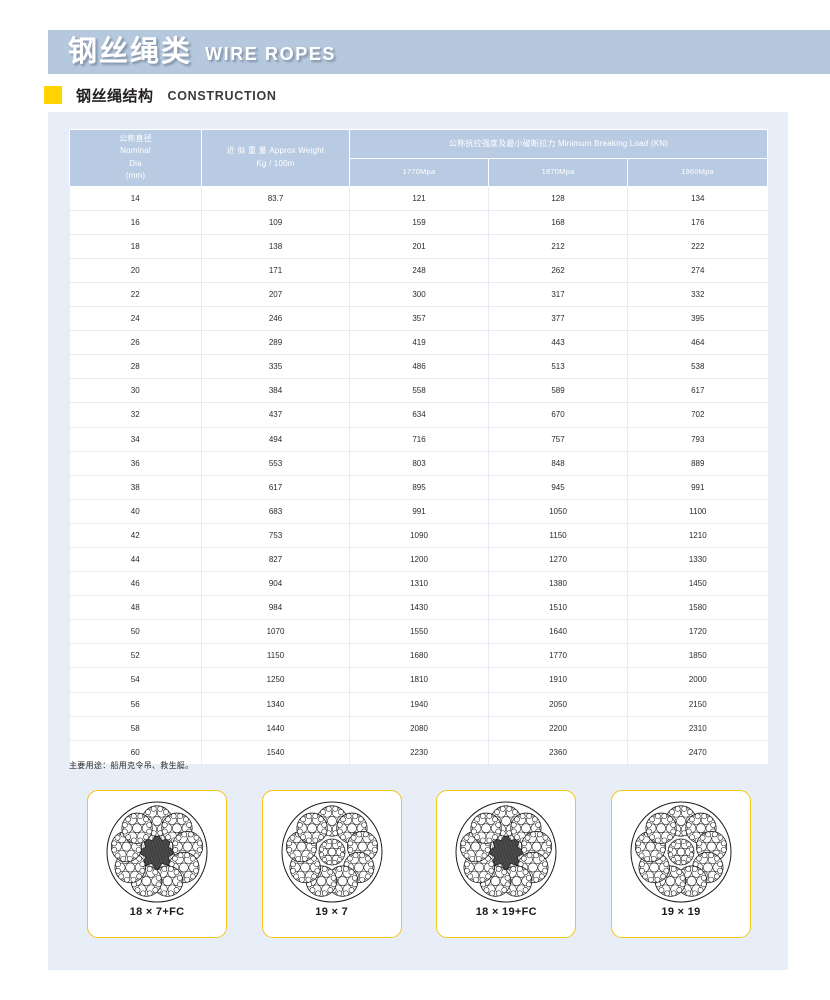 The width and height of the screenshot is (830, 1000). What do you see at coordinates (418, 535) in the screenshot?
I see `table-row: 42 753 1090 1150 1210` at bounding box center [418, 535].